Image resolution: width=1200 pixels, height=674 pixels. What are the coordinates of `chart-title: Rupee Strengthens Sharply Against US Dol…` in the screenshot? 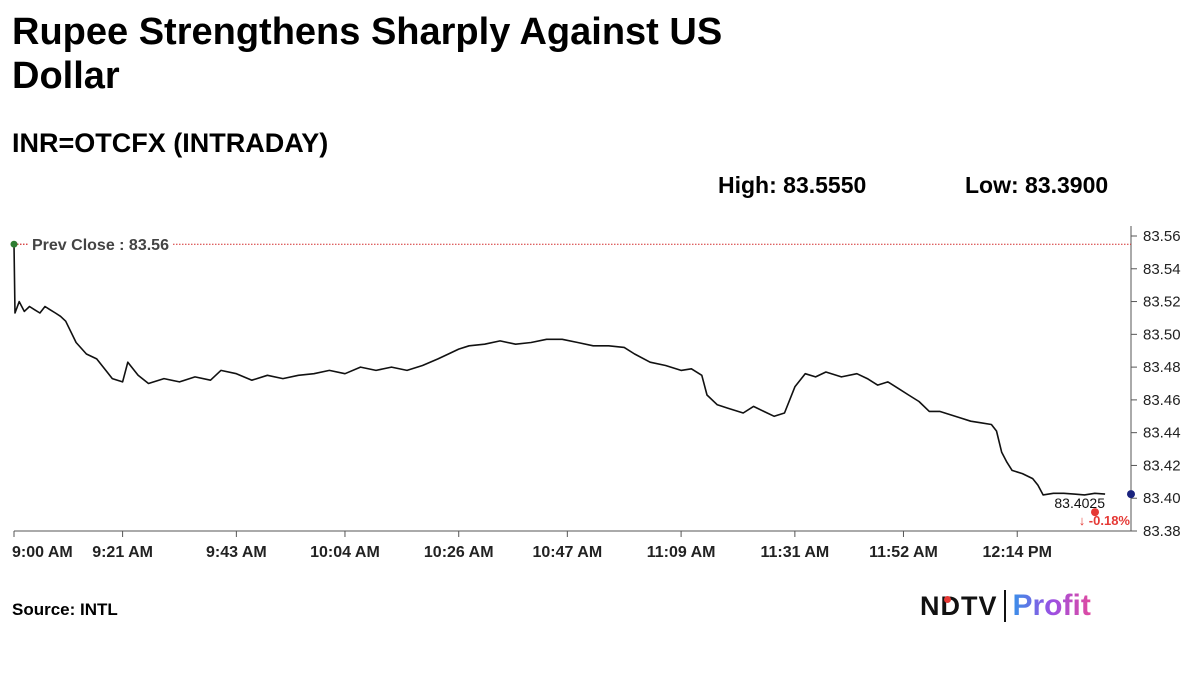 It's located at (367, 54).